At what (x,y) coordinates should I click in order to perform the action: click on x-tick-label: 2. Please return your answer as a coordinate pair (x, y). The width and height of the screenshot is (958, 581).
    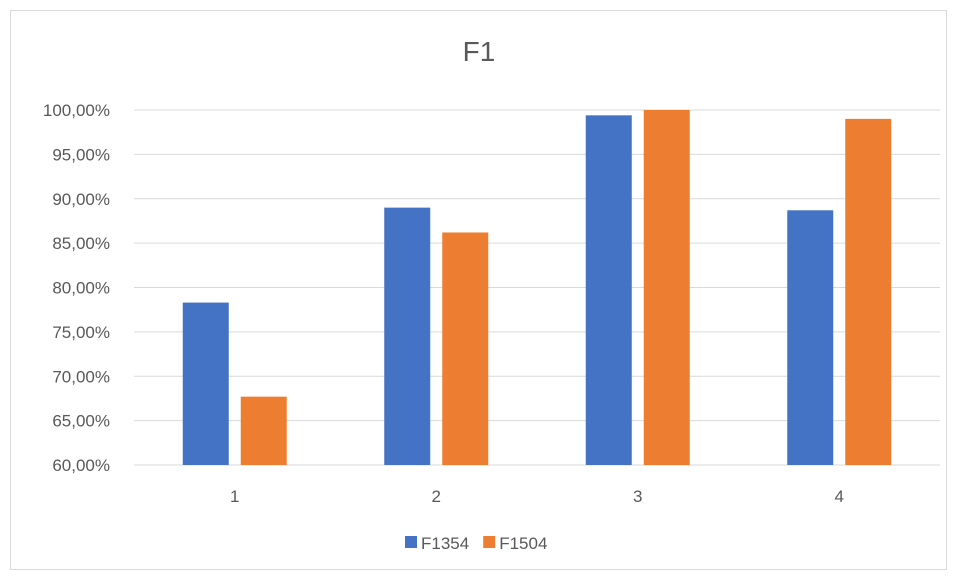
    Looking at the image, I should click on (436, 496).